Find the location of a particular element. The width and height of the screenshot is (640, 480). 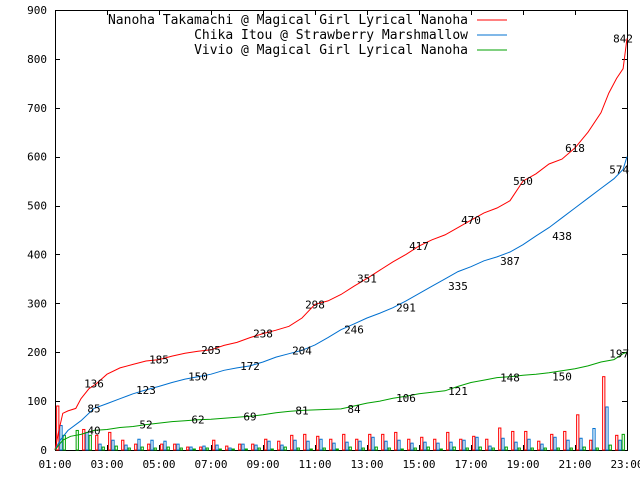

data-label: 550 is located at coordinates (523, 181).